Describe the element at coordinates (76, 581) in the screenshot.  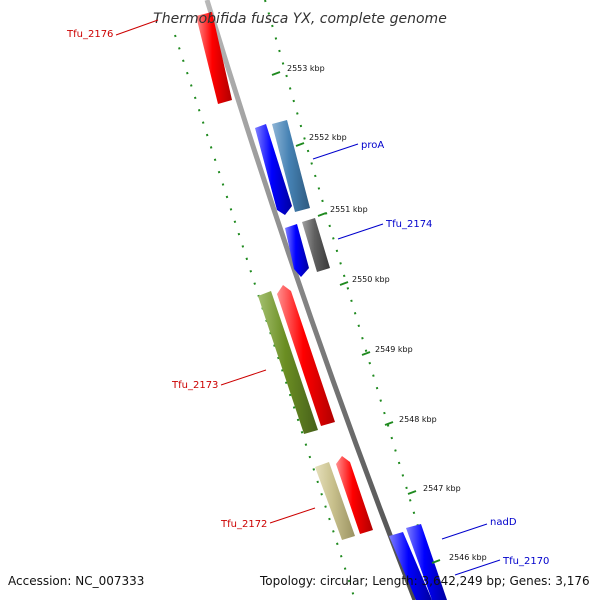
I see `accession-label: Accession: NC_007333` at that location.